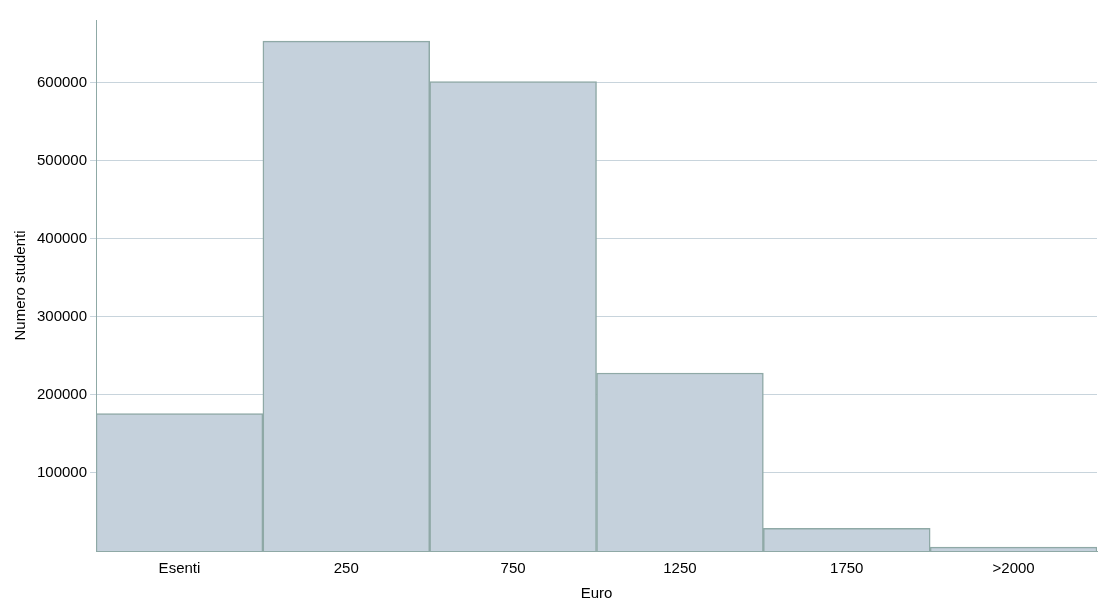 This screenshot has width=1113, height=615. What do you see at coordinates (62, 393) in the screenshot?
I see `y-tick-label: 200000` at bounding box center [62, 393].